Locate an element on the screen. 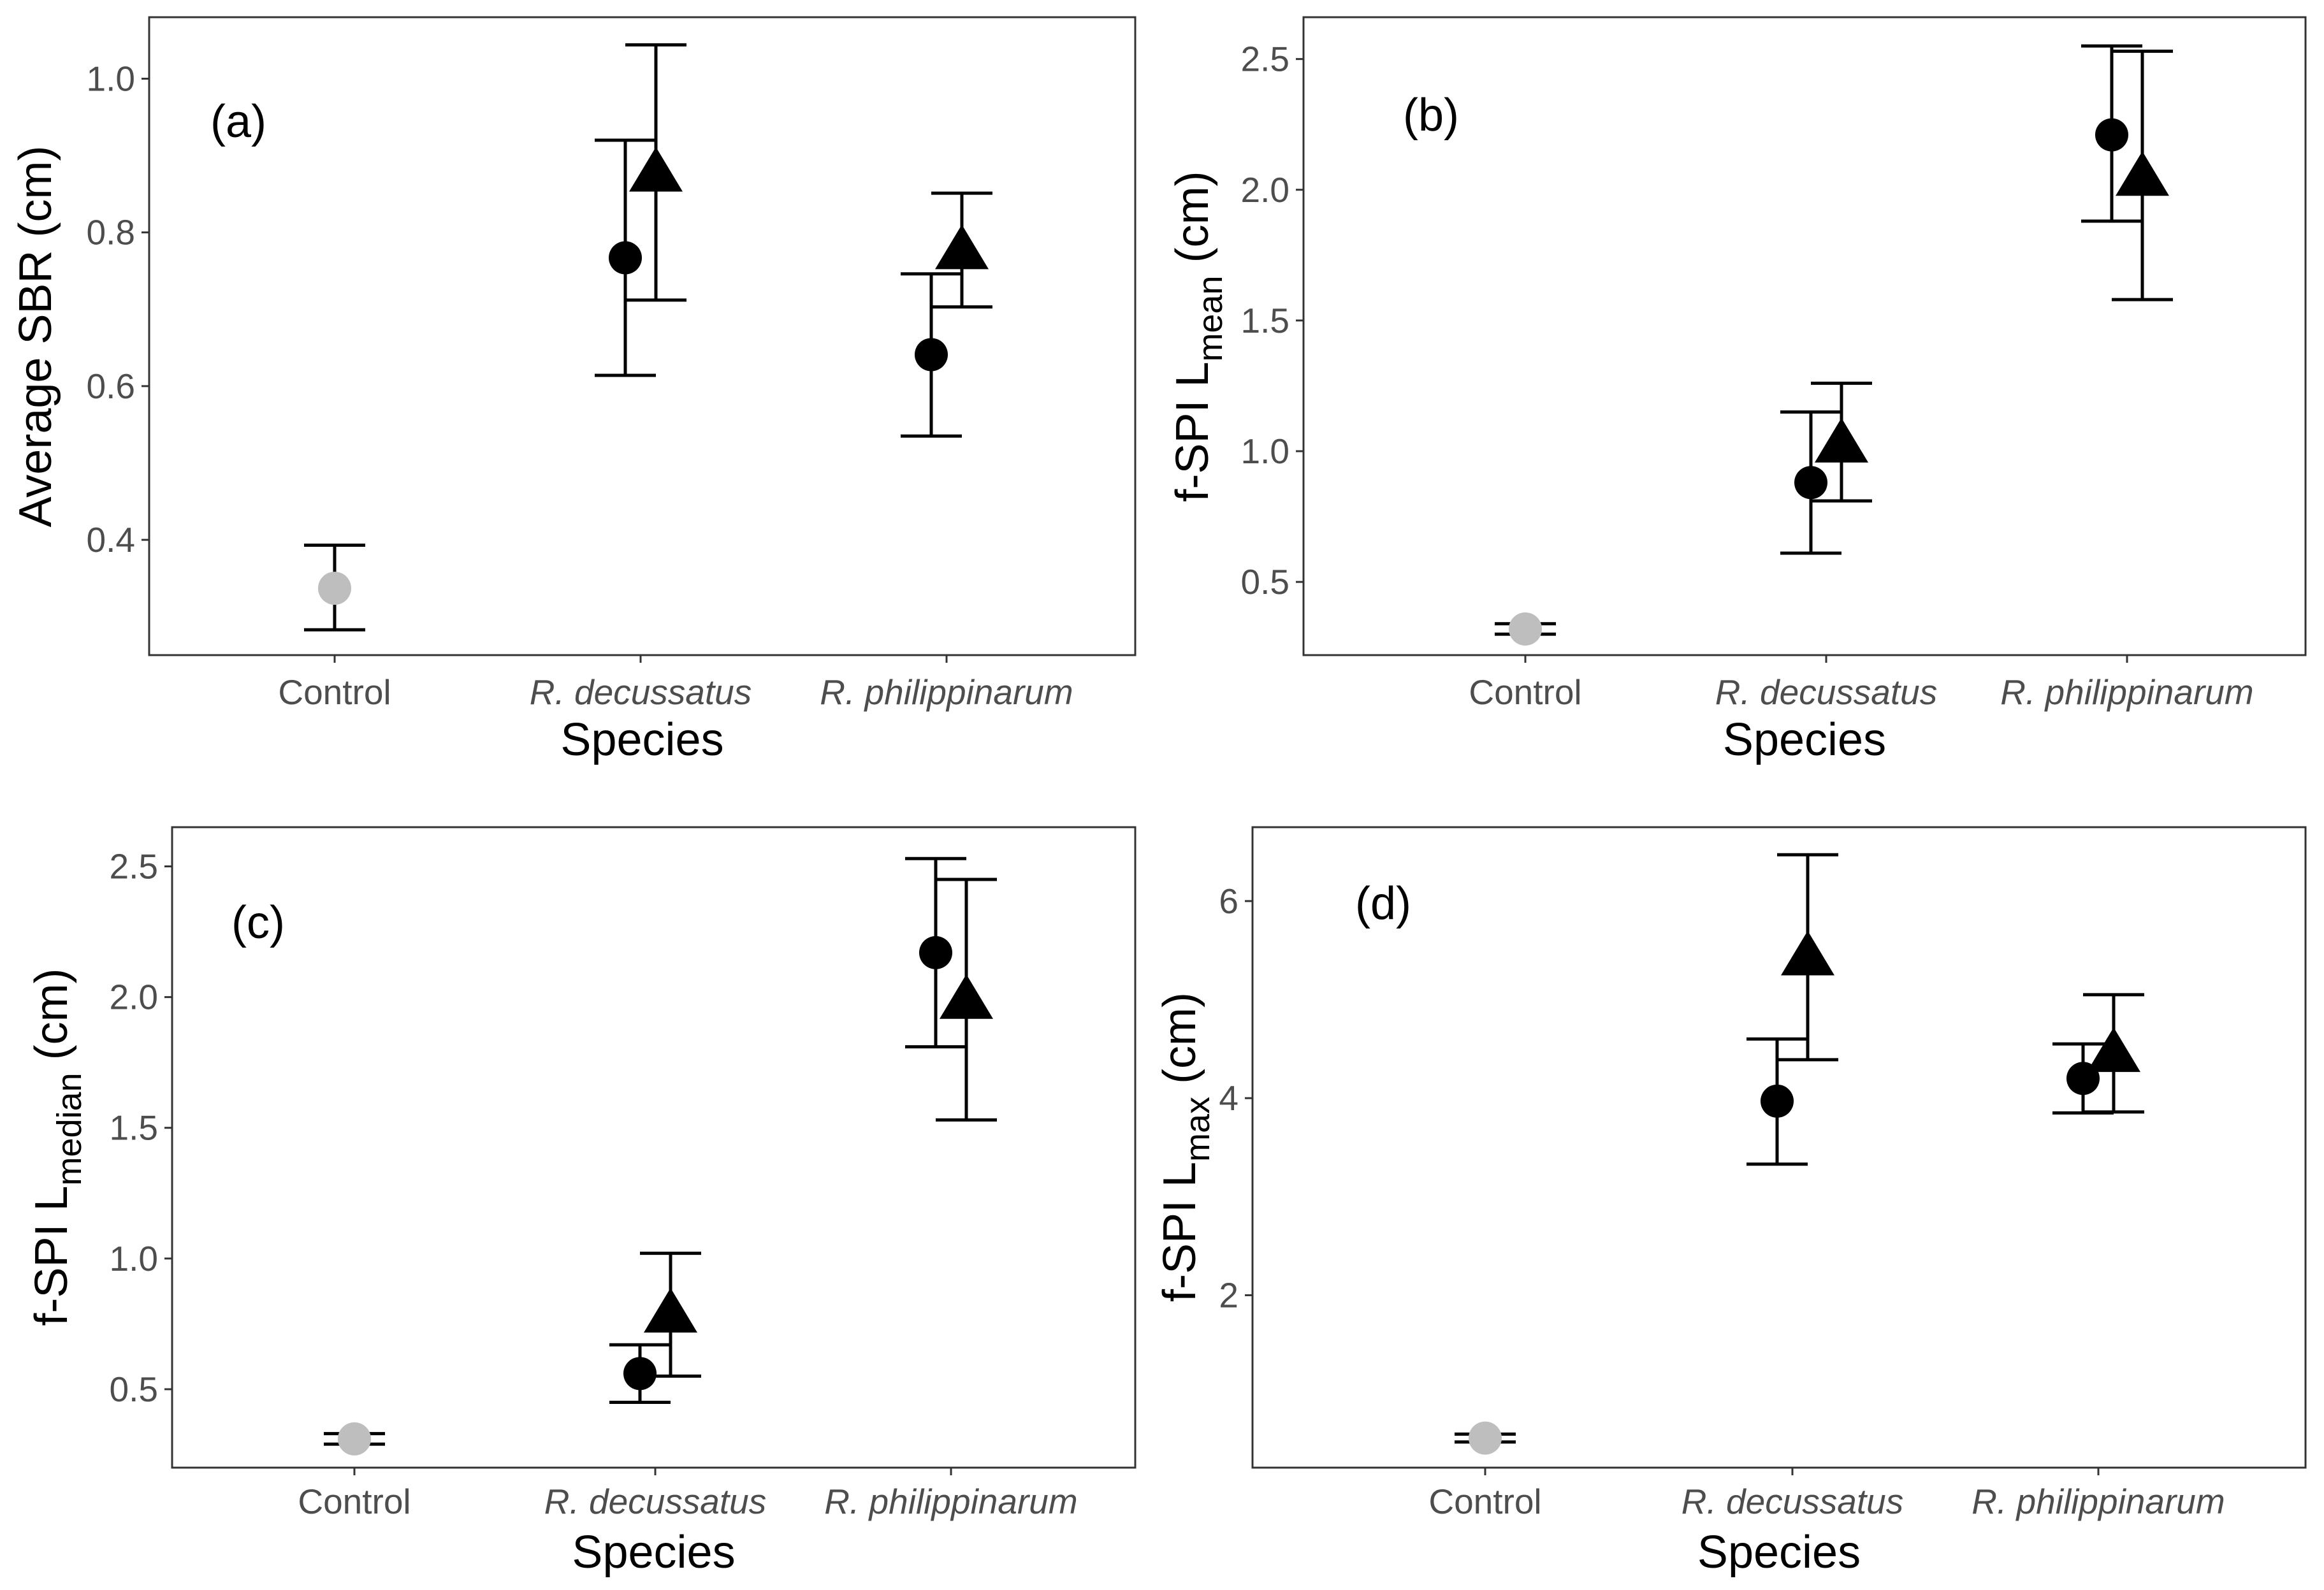 This screenshot has height=1590, width=2324. panel-label: (d) is located at coordinates (1383, 903).